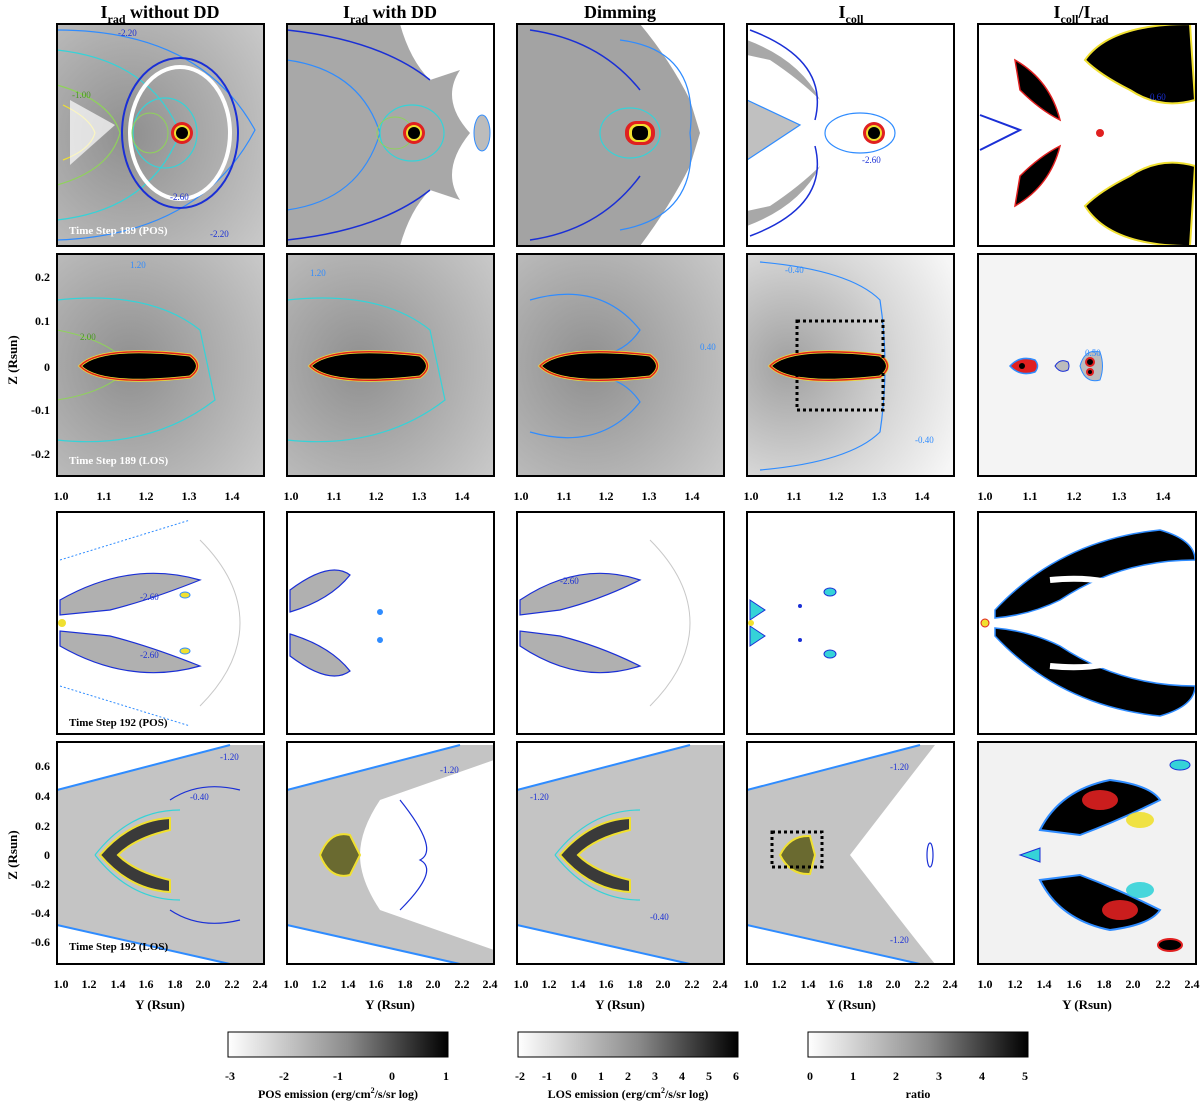 The image size is (1200, 1103). I want to click on panel-192pos-ratio, so click(1087, 623).